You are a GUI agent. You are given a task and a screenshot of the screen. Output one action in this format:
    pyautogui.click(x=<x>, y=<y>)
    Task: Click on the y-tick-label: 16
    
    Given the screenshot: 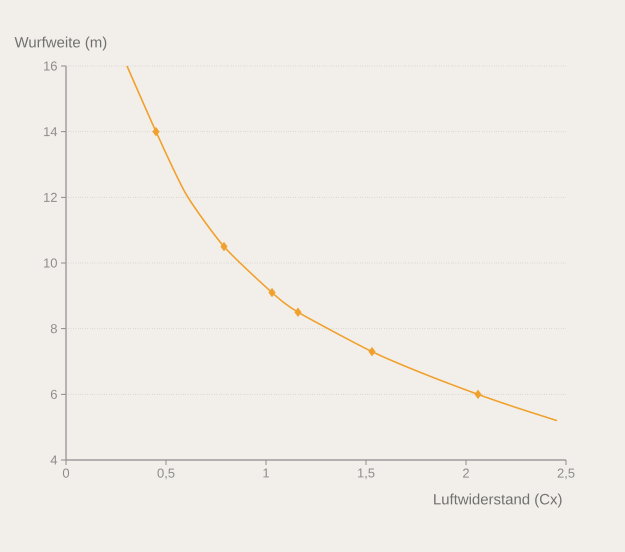 What is the action you would take?
    pyautogui.click(x=50, y=66)
    